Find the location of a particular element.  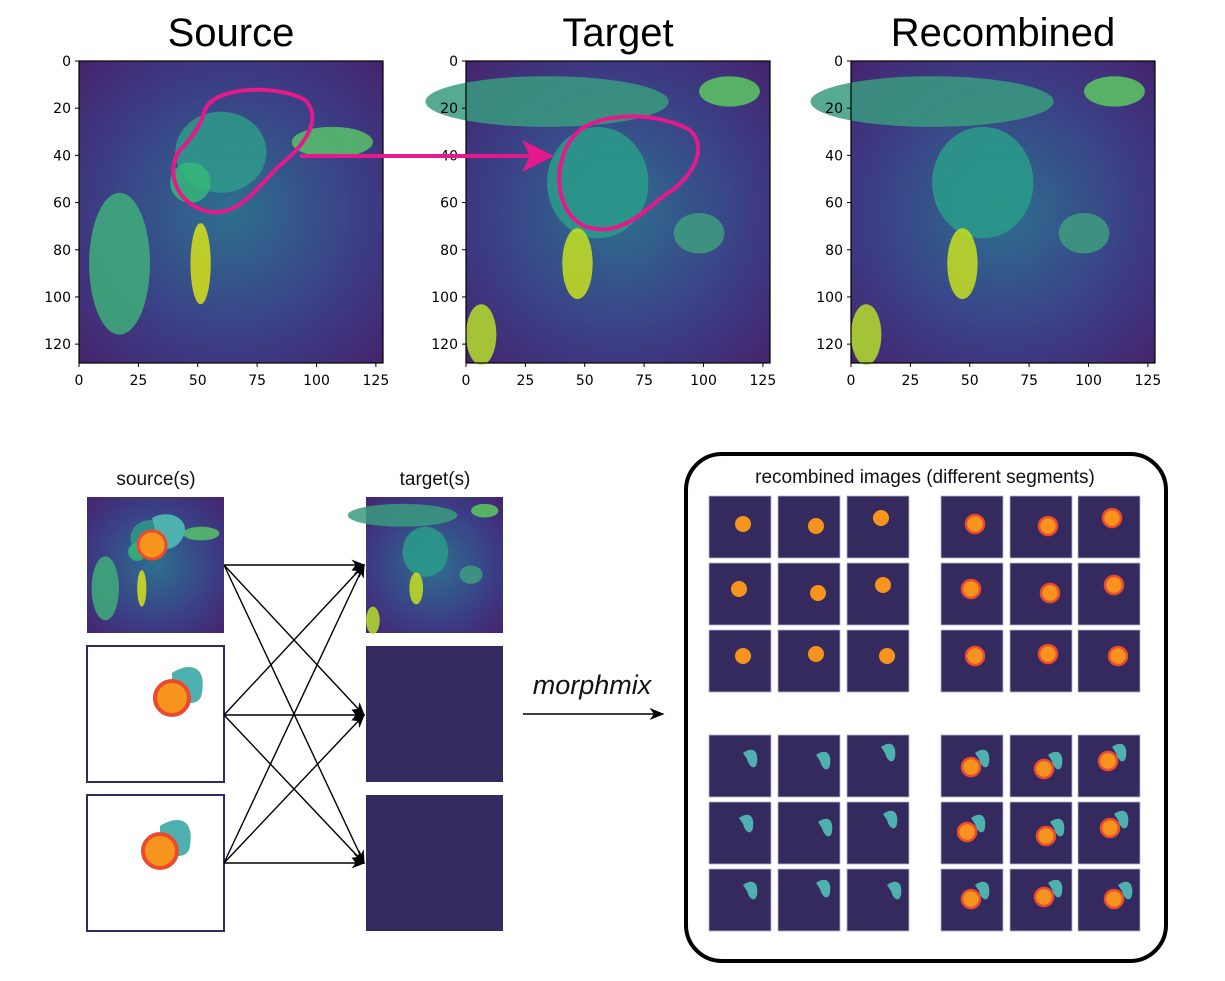

sources-label: source(s) is located at coordinates (155, 479).